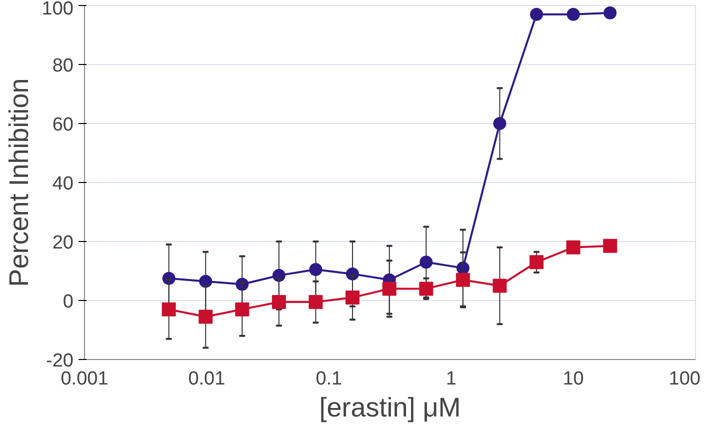  Describe the element at coordinates (63, 66) in the screenshot. I see `y-tick-label: 80` at that location.